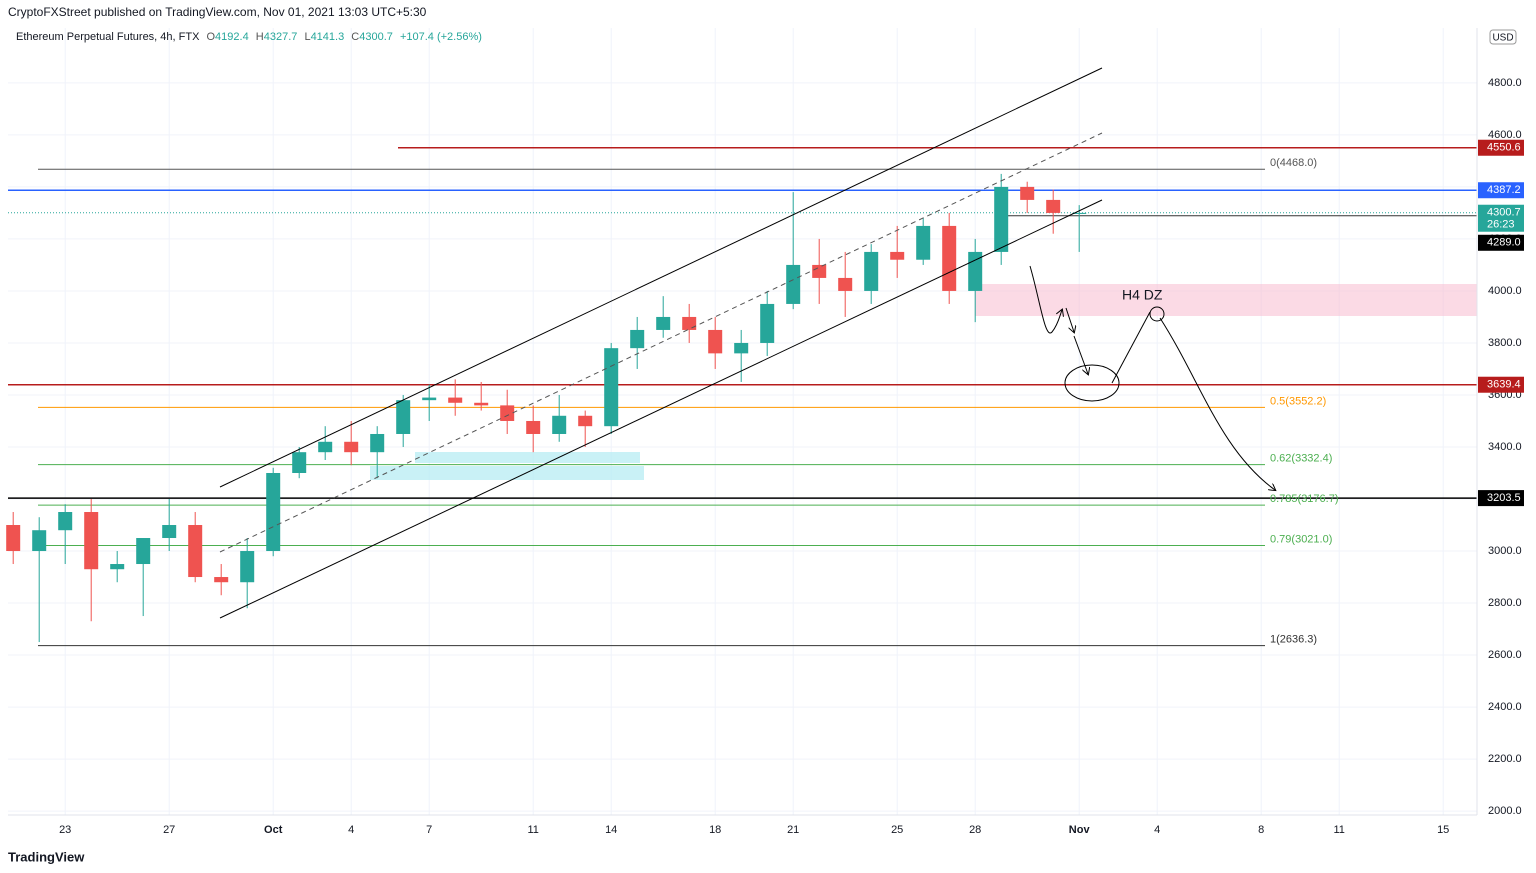 The image size is (1536, 873). I want to click on ohlc-value: 4300.7, so click(376, 37).